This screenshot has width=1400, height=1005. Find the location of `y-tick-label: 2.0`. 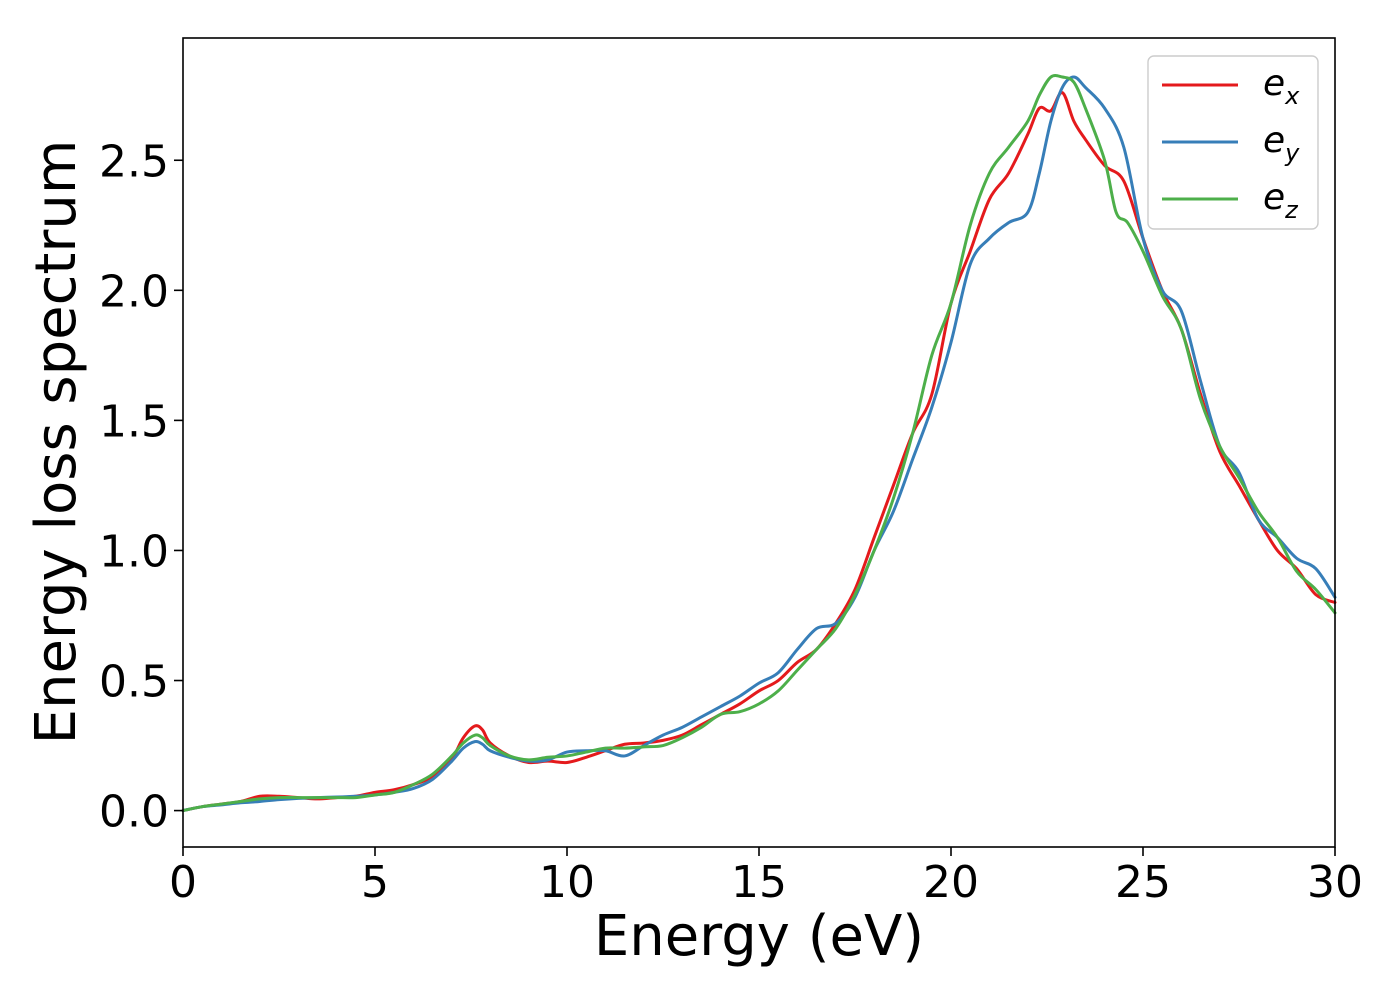

y-tick-label: 2.0 is located at coordinates (134, 291).